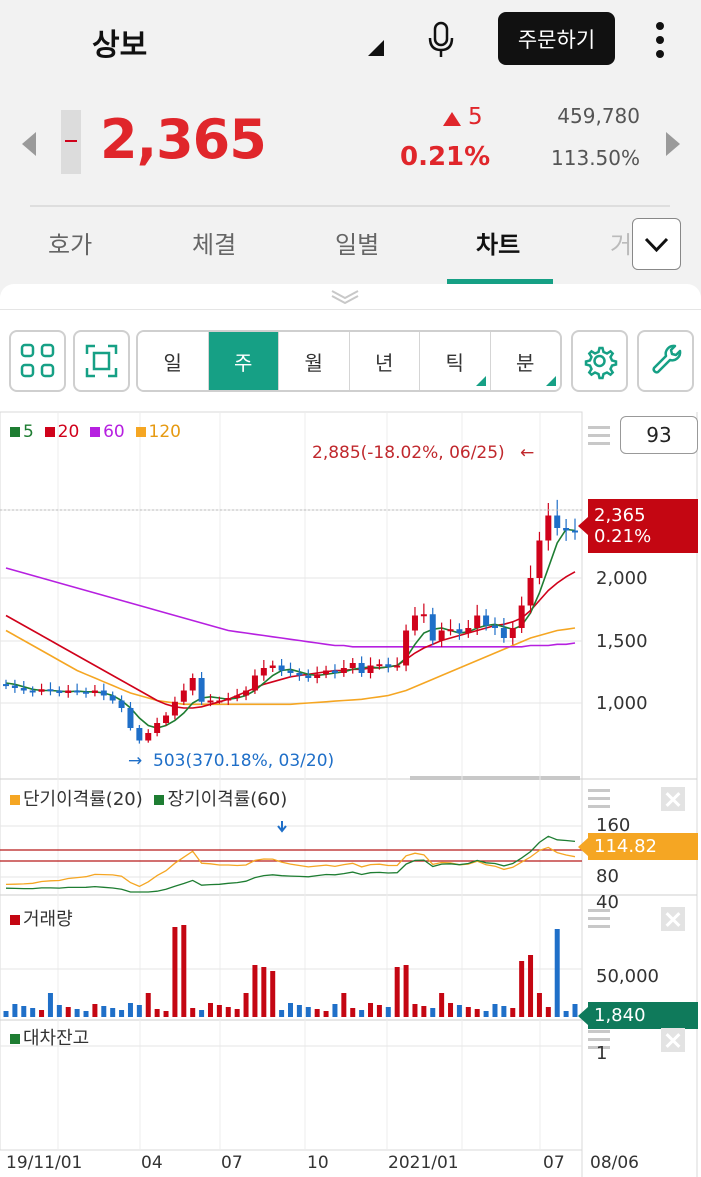  Describe the element at coordinates (673, 144) in the screenshot. I see `next-stock-arrow-icon` at that location.